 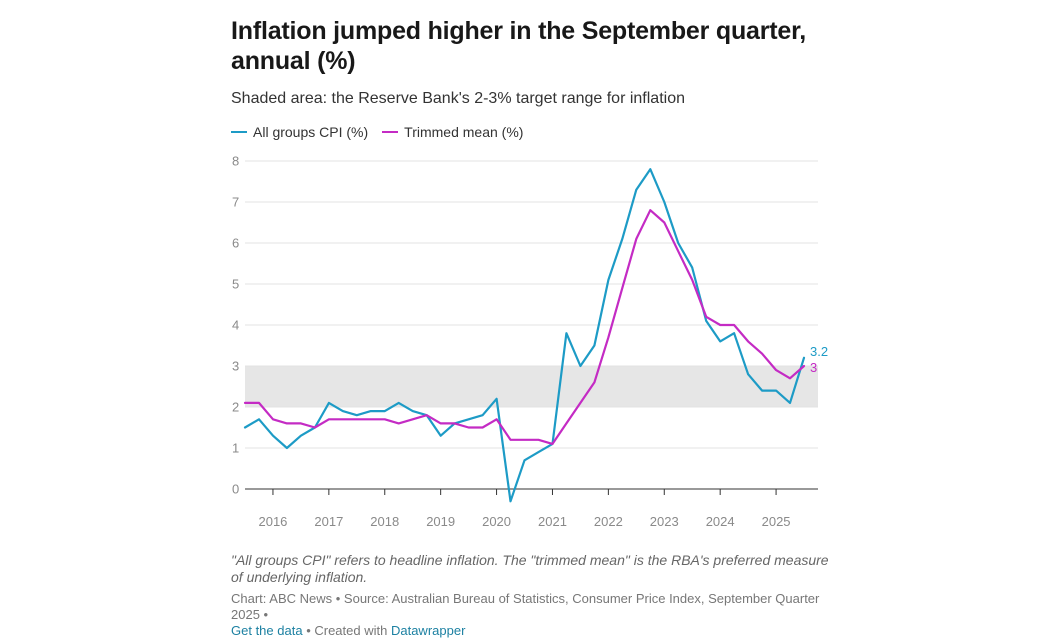 I want to click on x-tick-label: 2016, so click(x=272, y=521).